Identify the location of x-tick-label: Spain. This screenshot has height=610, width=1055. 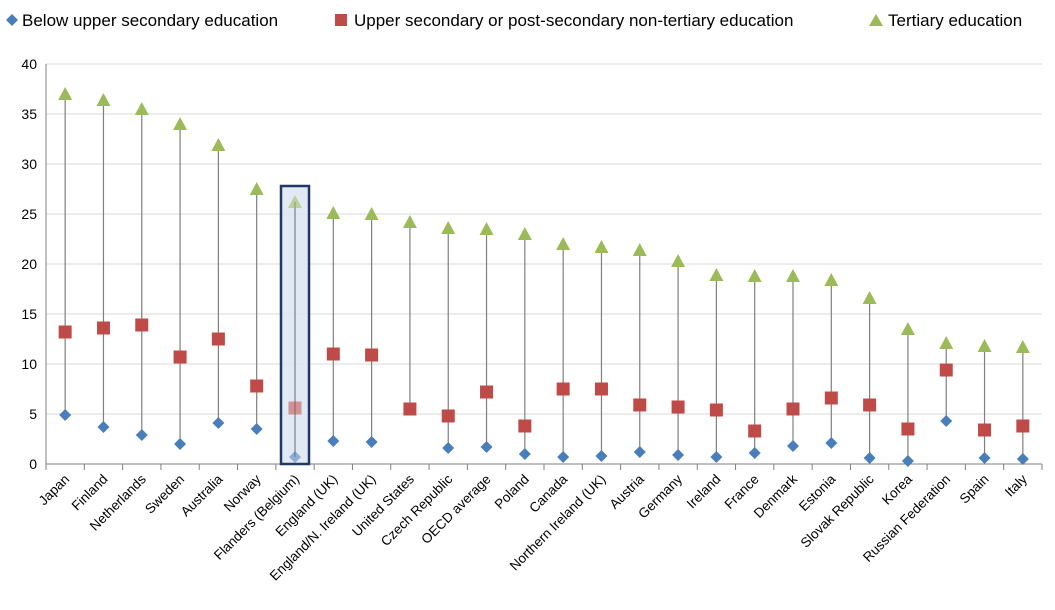
(974, 489).